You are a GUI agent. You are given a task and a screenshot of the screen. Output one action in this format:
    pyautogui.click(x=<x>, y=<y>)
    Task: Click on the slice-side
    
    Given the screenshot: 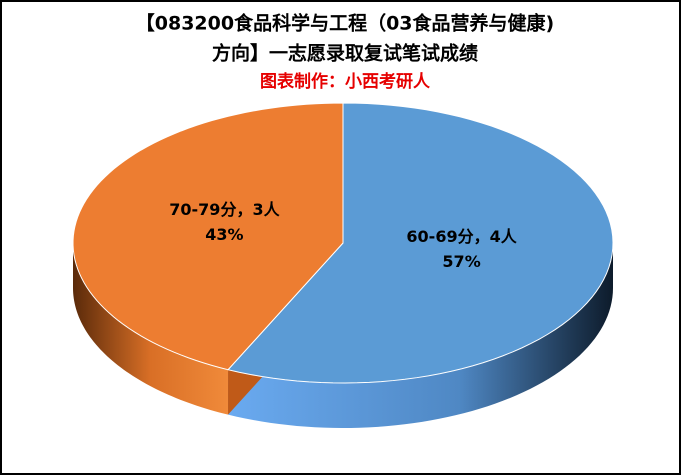 What is the action you would take?
    pyautogui.click(x=151, y=329)
    